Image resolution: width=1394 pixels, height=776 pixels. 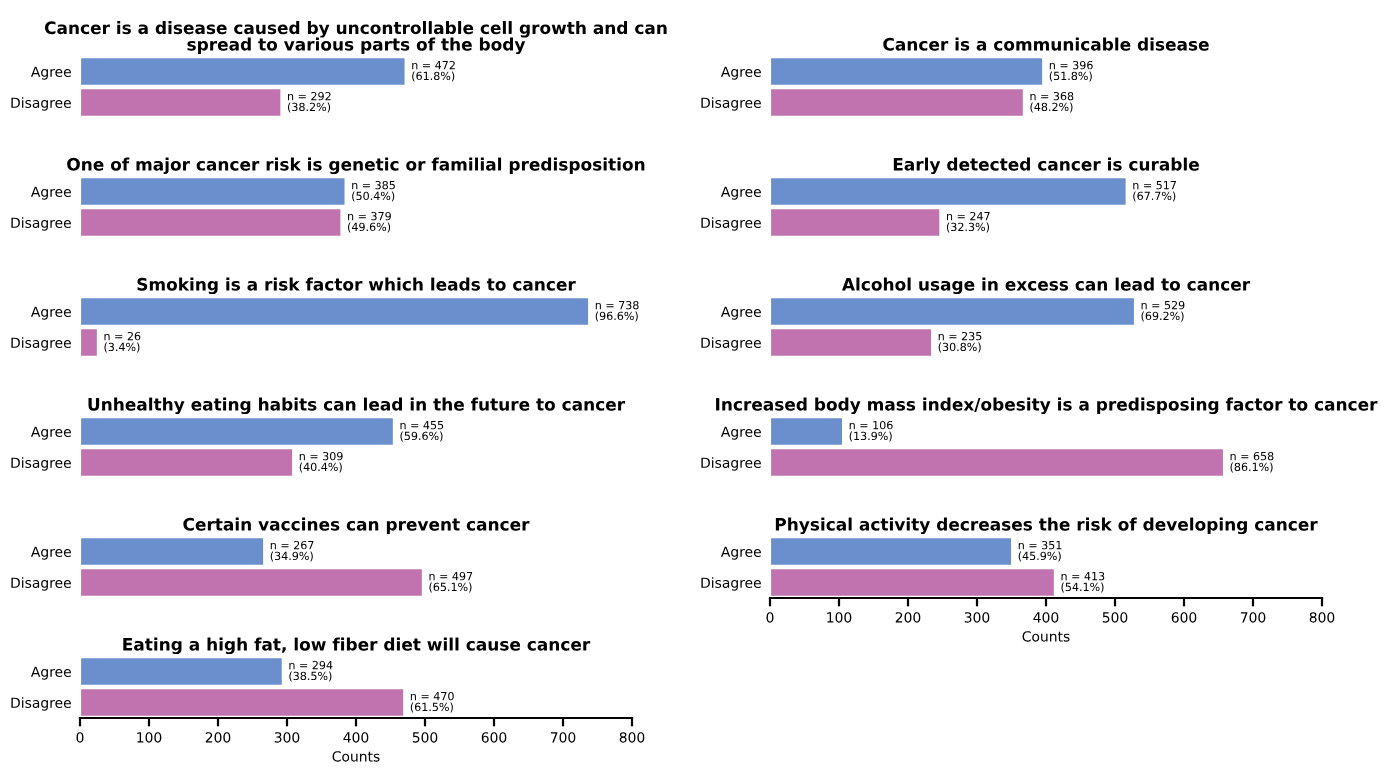 What do you see at coordinates (1047, 406) in the screenshot?
I see `chart-title: Increased body mass index/obesity is a predisposing factor to cancer` at bounding box center [1047, 406].